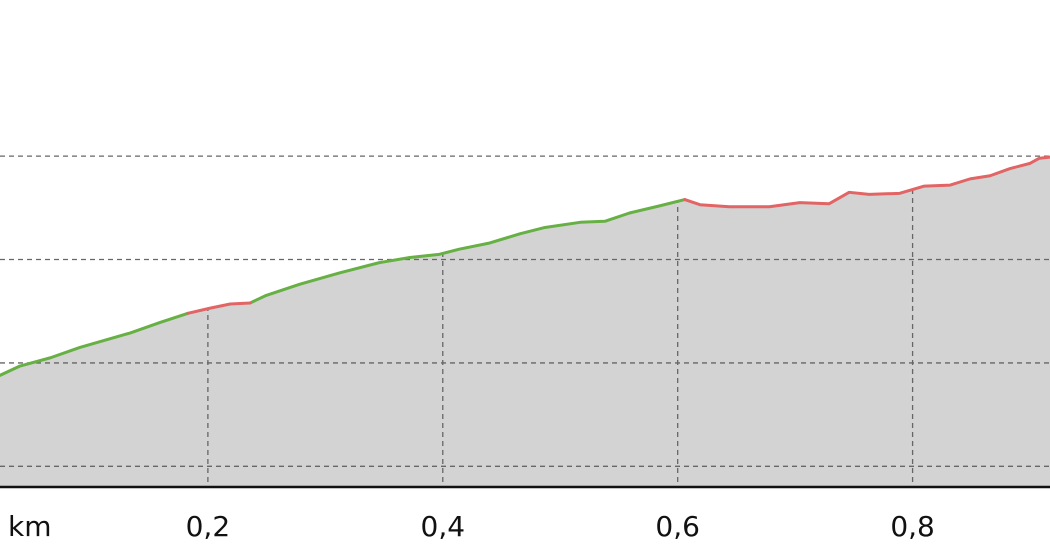  Describe the element at coordinates (677, 526) in the screenshot. I see `x-tick-label: 0,6` at that location.